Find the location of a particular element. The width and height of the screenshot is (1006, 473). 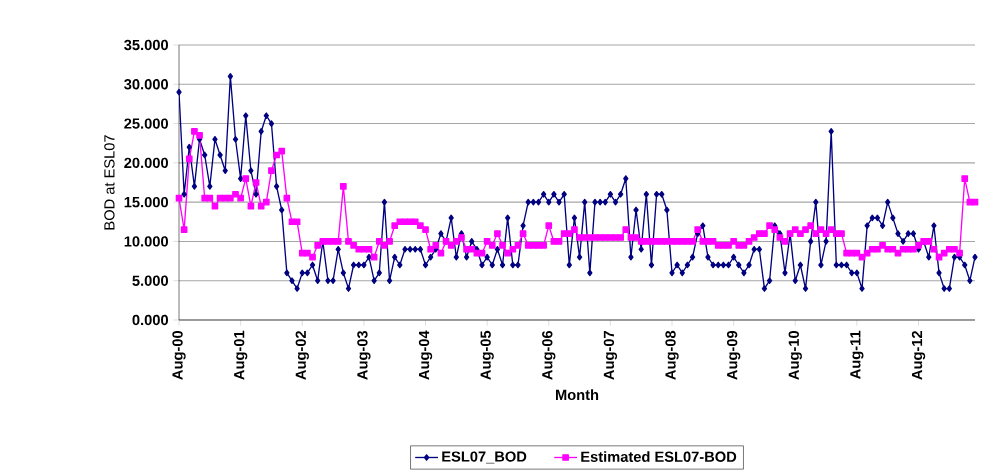

y-axis-title: BOD at ESL07 is located at coordinates (109, 182).